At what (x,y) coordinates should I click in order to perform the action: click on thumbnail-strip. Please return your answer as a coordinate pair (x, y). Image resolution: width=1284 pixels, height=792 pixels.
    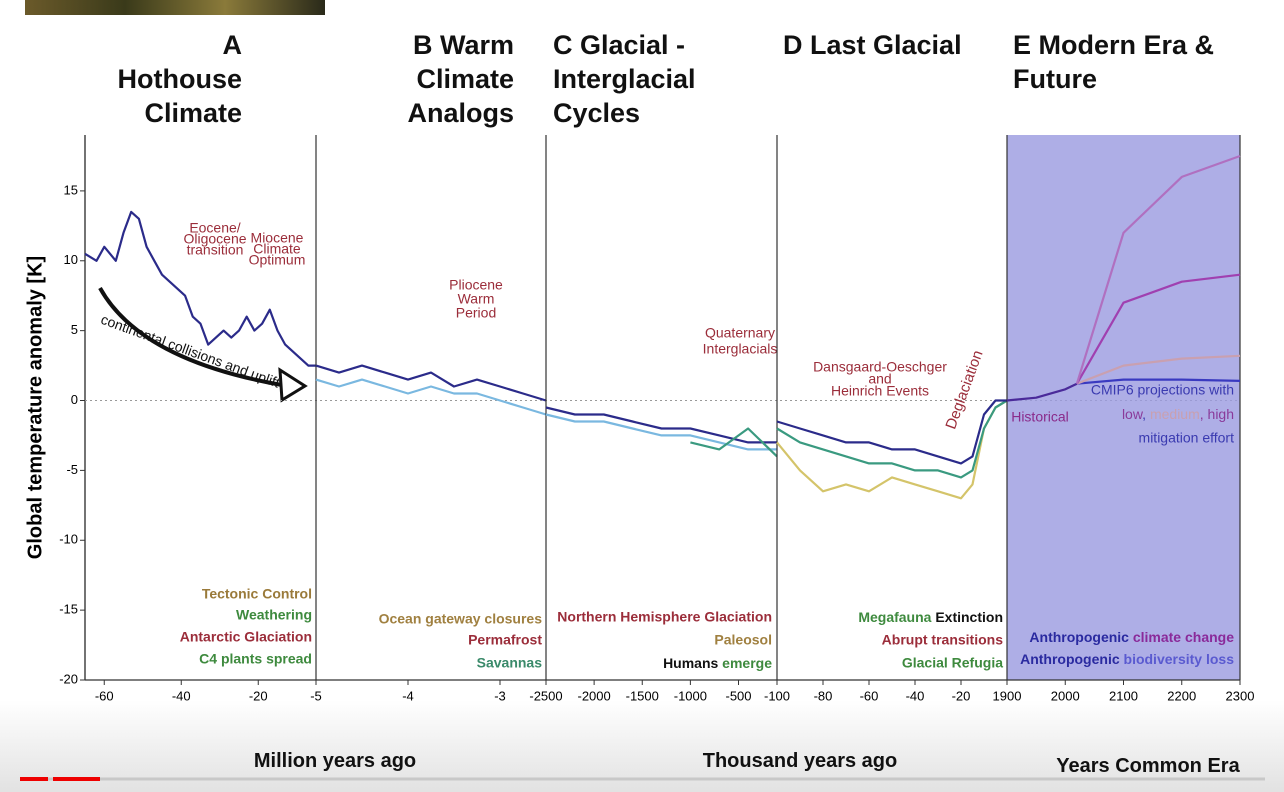
    Looking at the image, I should click on (175, 7).